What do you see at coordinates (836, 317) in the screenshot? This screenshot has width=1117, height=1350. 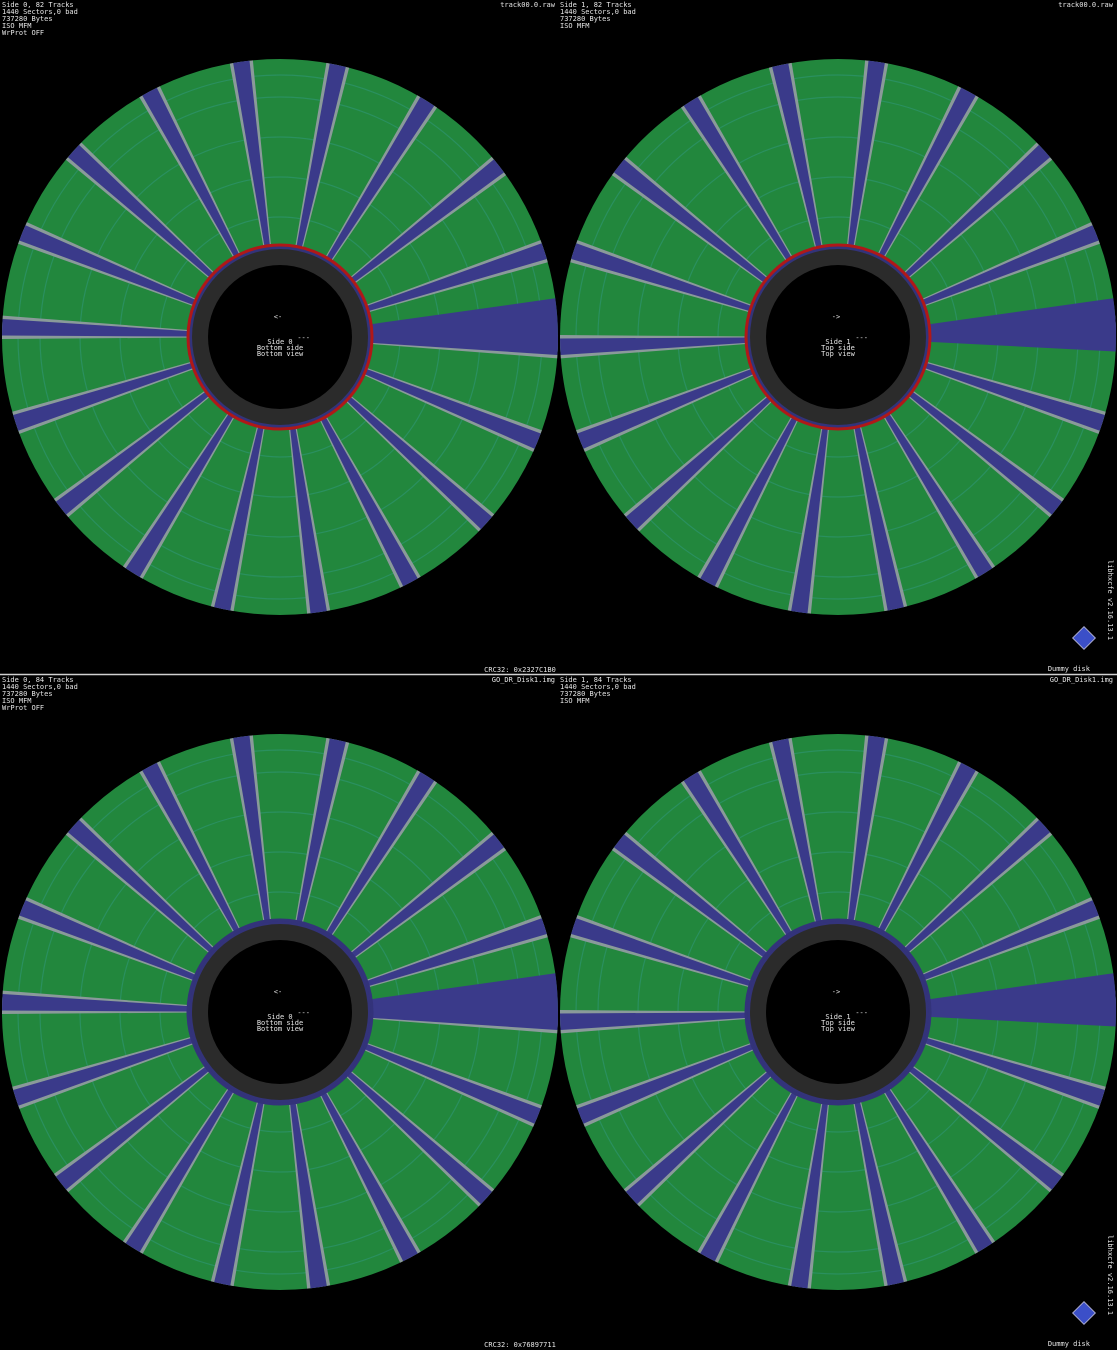 I see `center-label: ->` at bounding box center [836, 317].